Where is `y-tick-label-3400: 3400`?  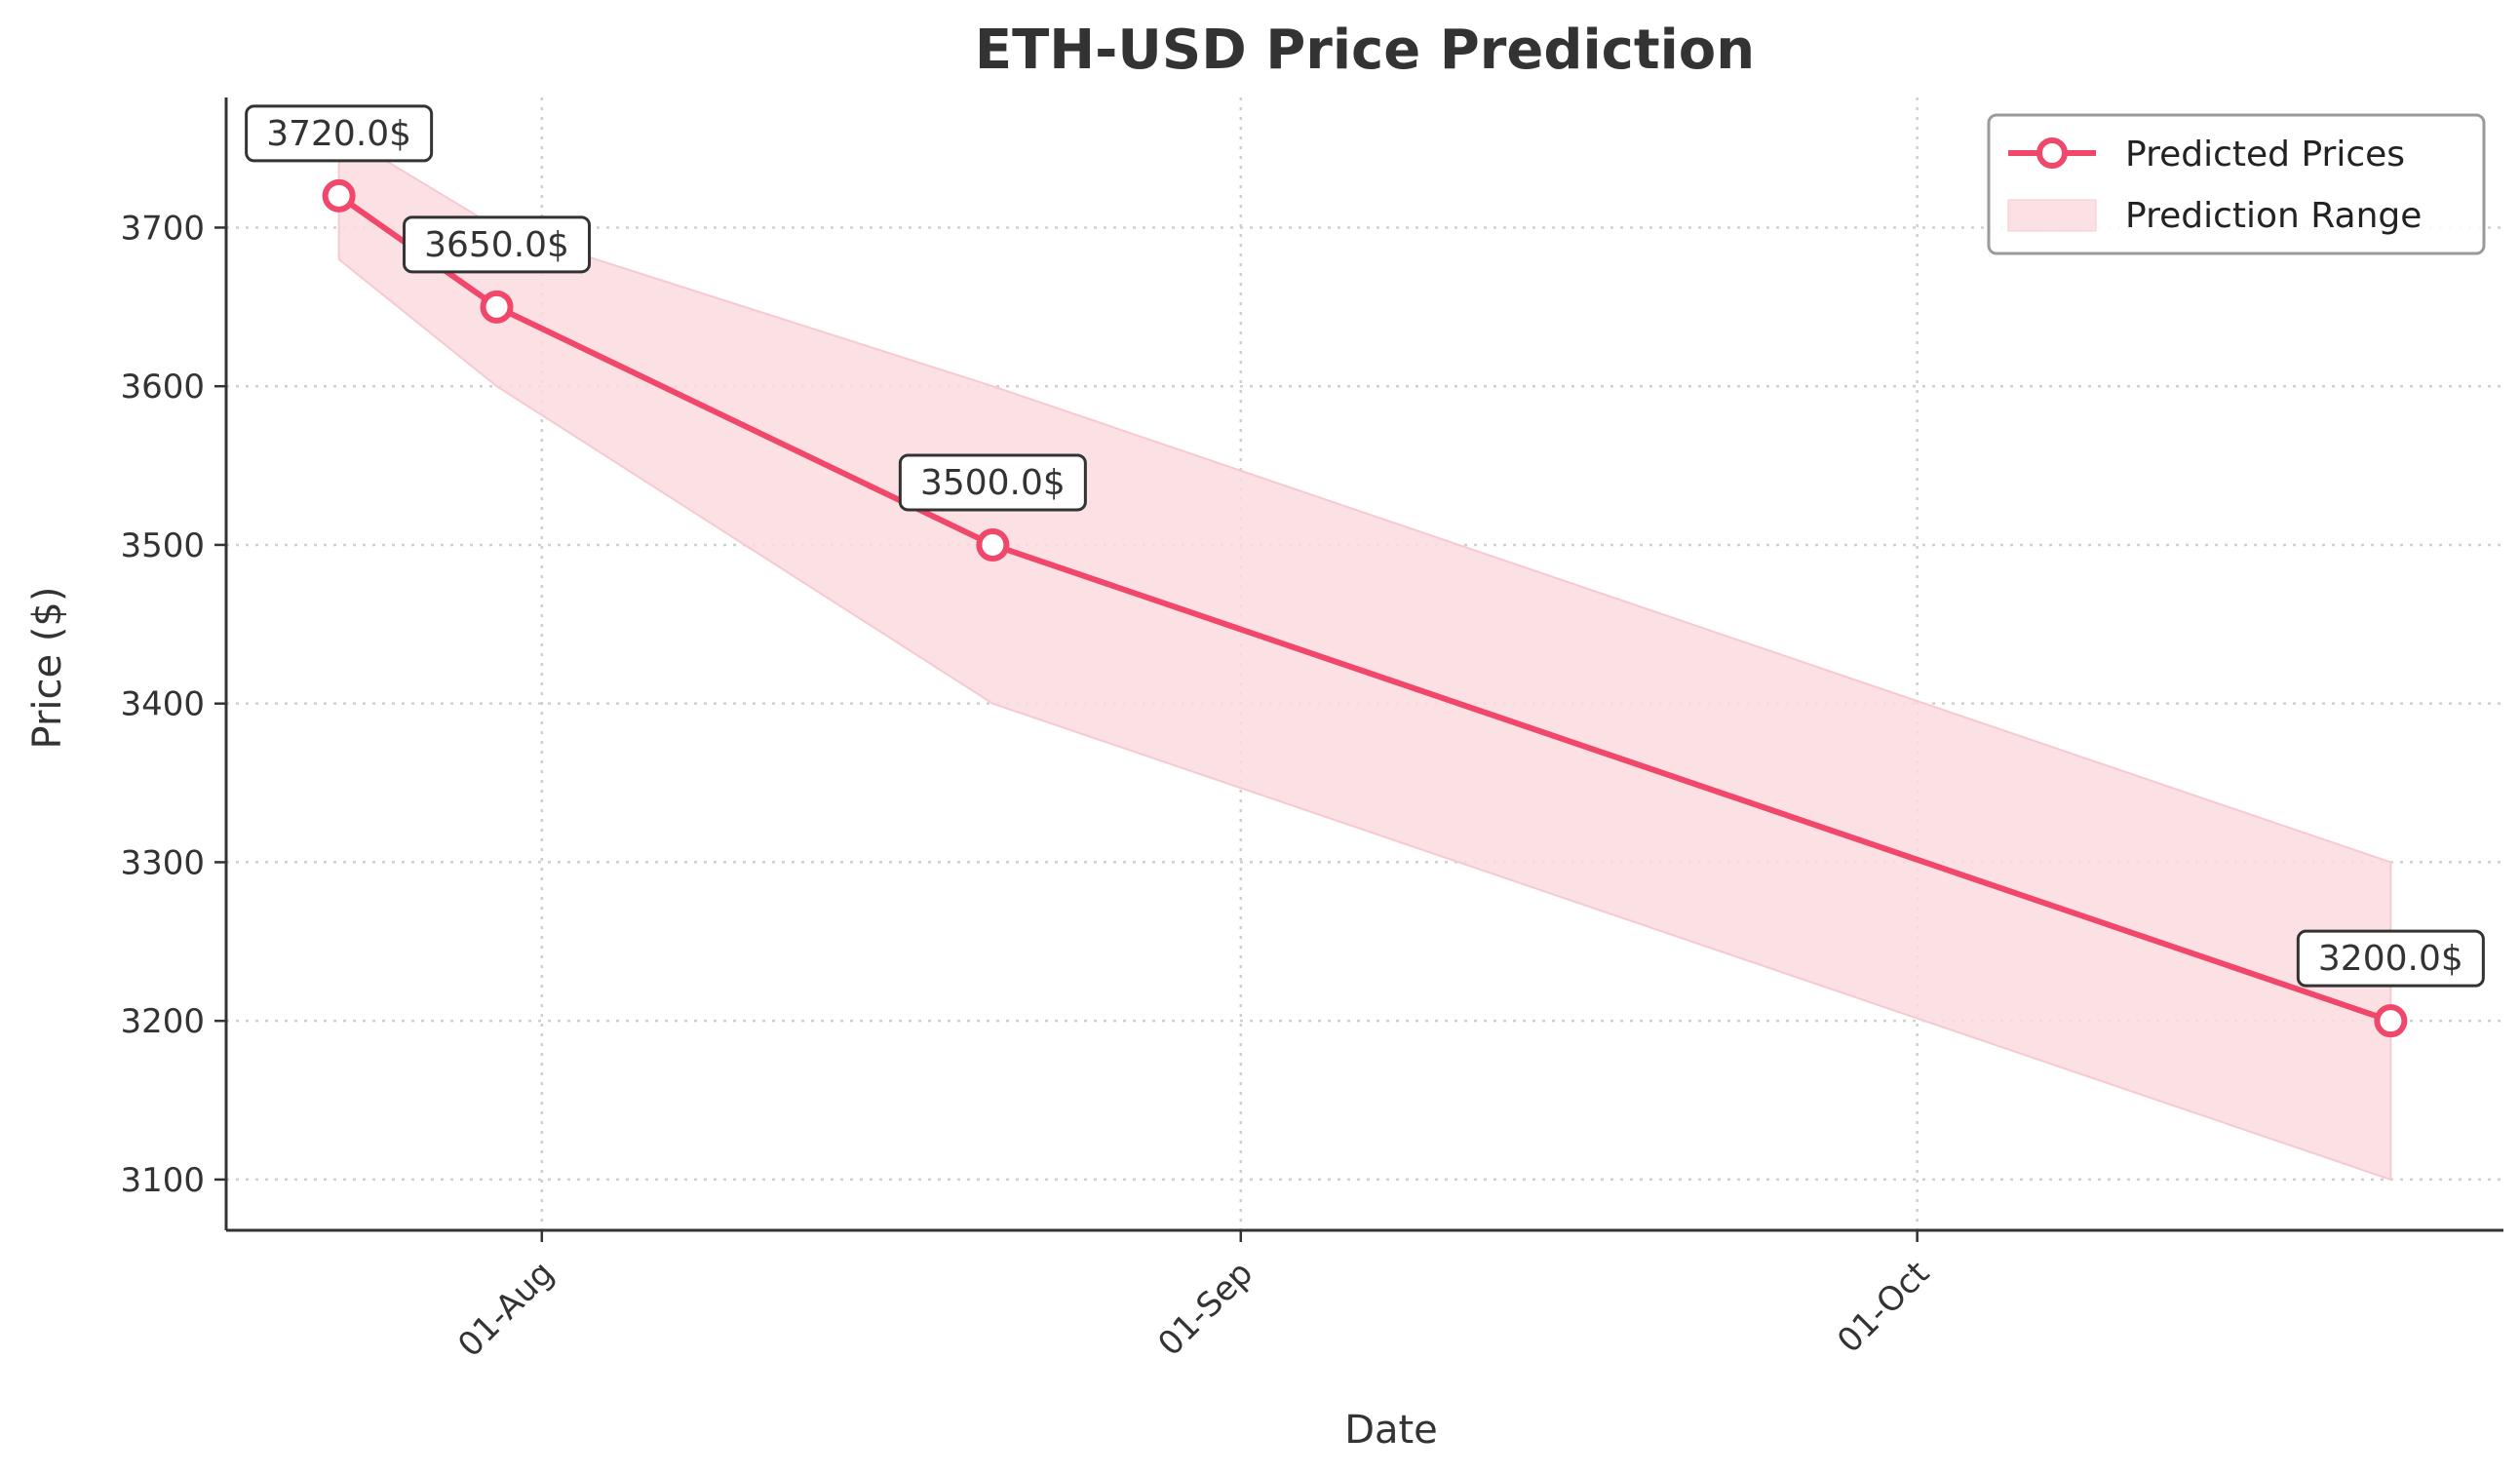 y-tick-label-3400: 3400 is located at coordinates (162, 704).